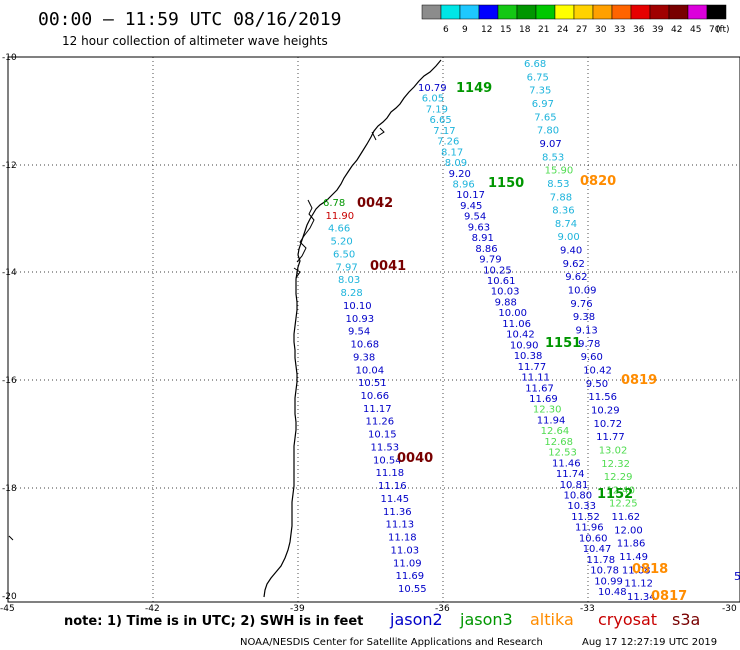 The height and width of the screenshot is (650, 740). Describe the element at coordinates (483, 238) in the screenshot. I see `wave-height-value: 8.91` at that location.